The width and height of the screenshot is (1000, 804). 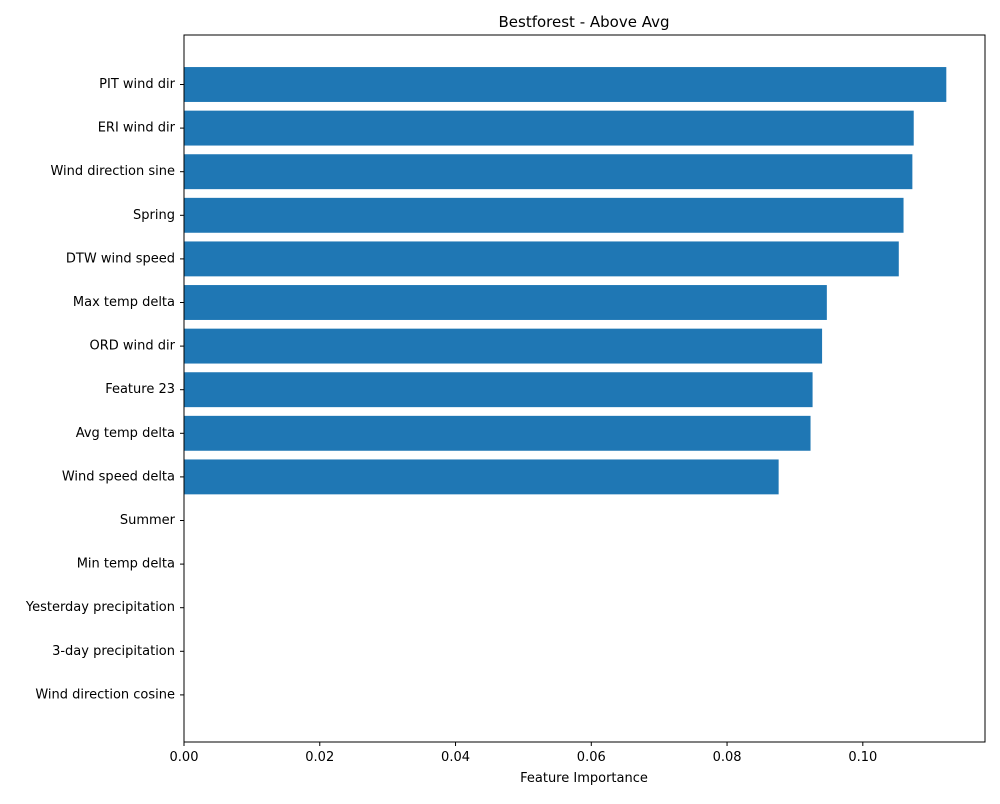 I want to click on x-tick-label: 0.00, so click(x=184, y=757).